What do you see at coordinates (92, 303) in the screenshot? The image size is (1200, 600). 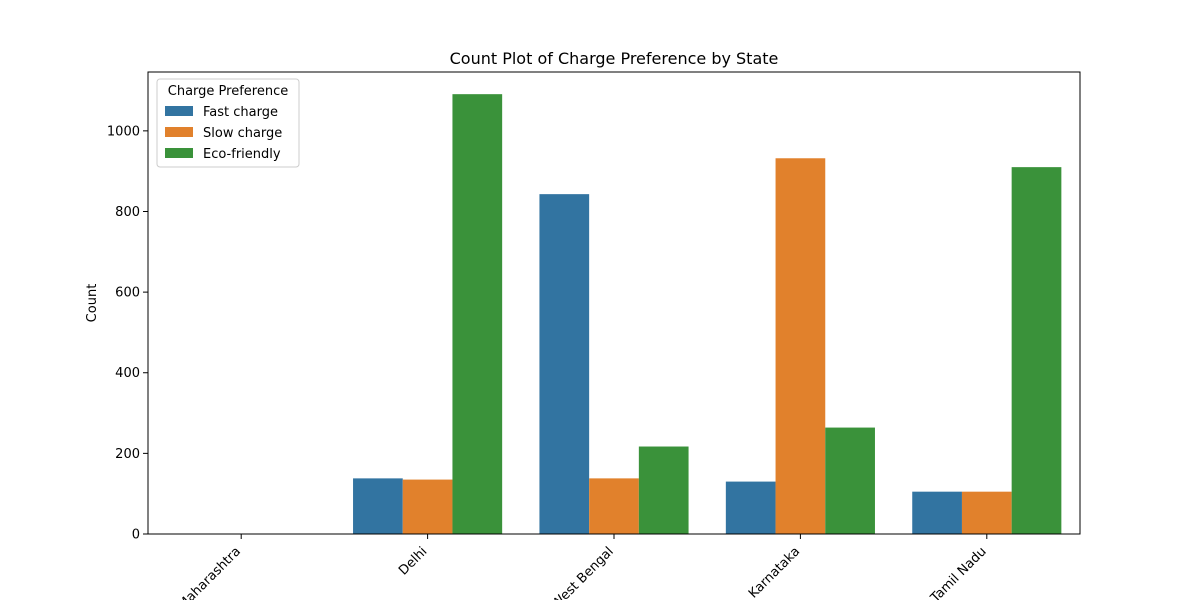 I see `y-axis-label: Count` at bounding box center [92, 303].